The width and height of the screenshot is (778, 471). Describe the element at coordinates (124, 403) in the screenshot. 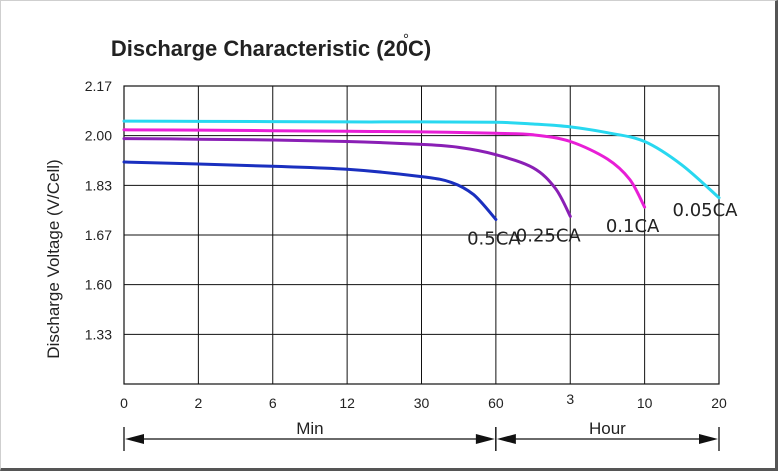

I see `x-tick-label: 0` at that location.